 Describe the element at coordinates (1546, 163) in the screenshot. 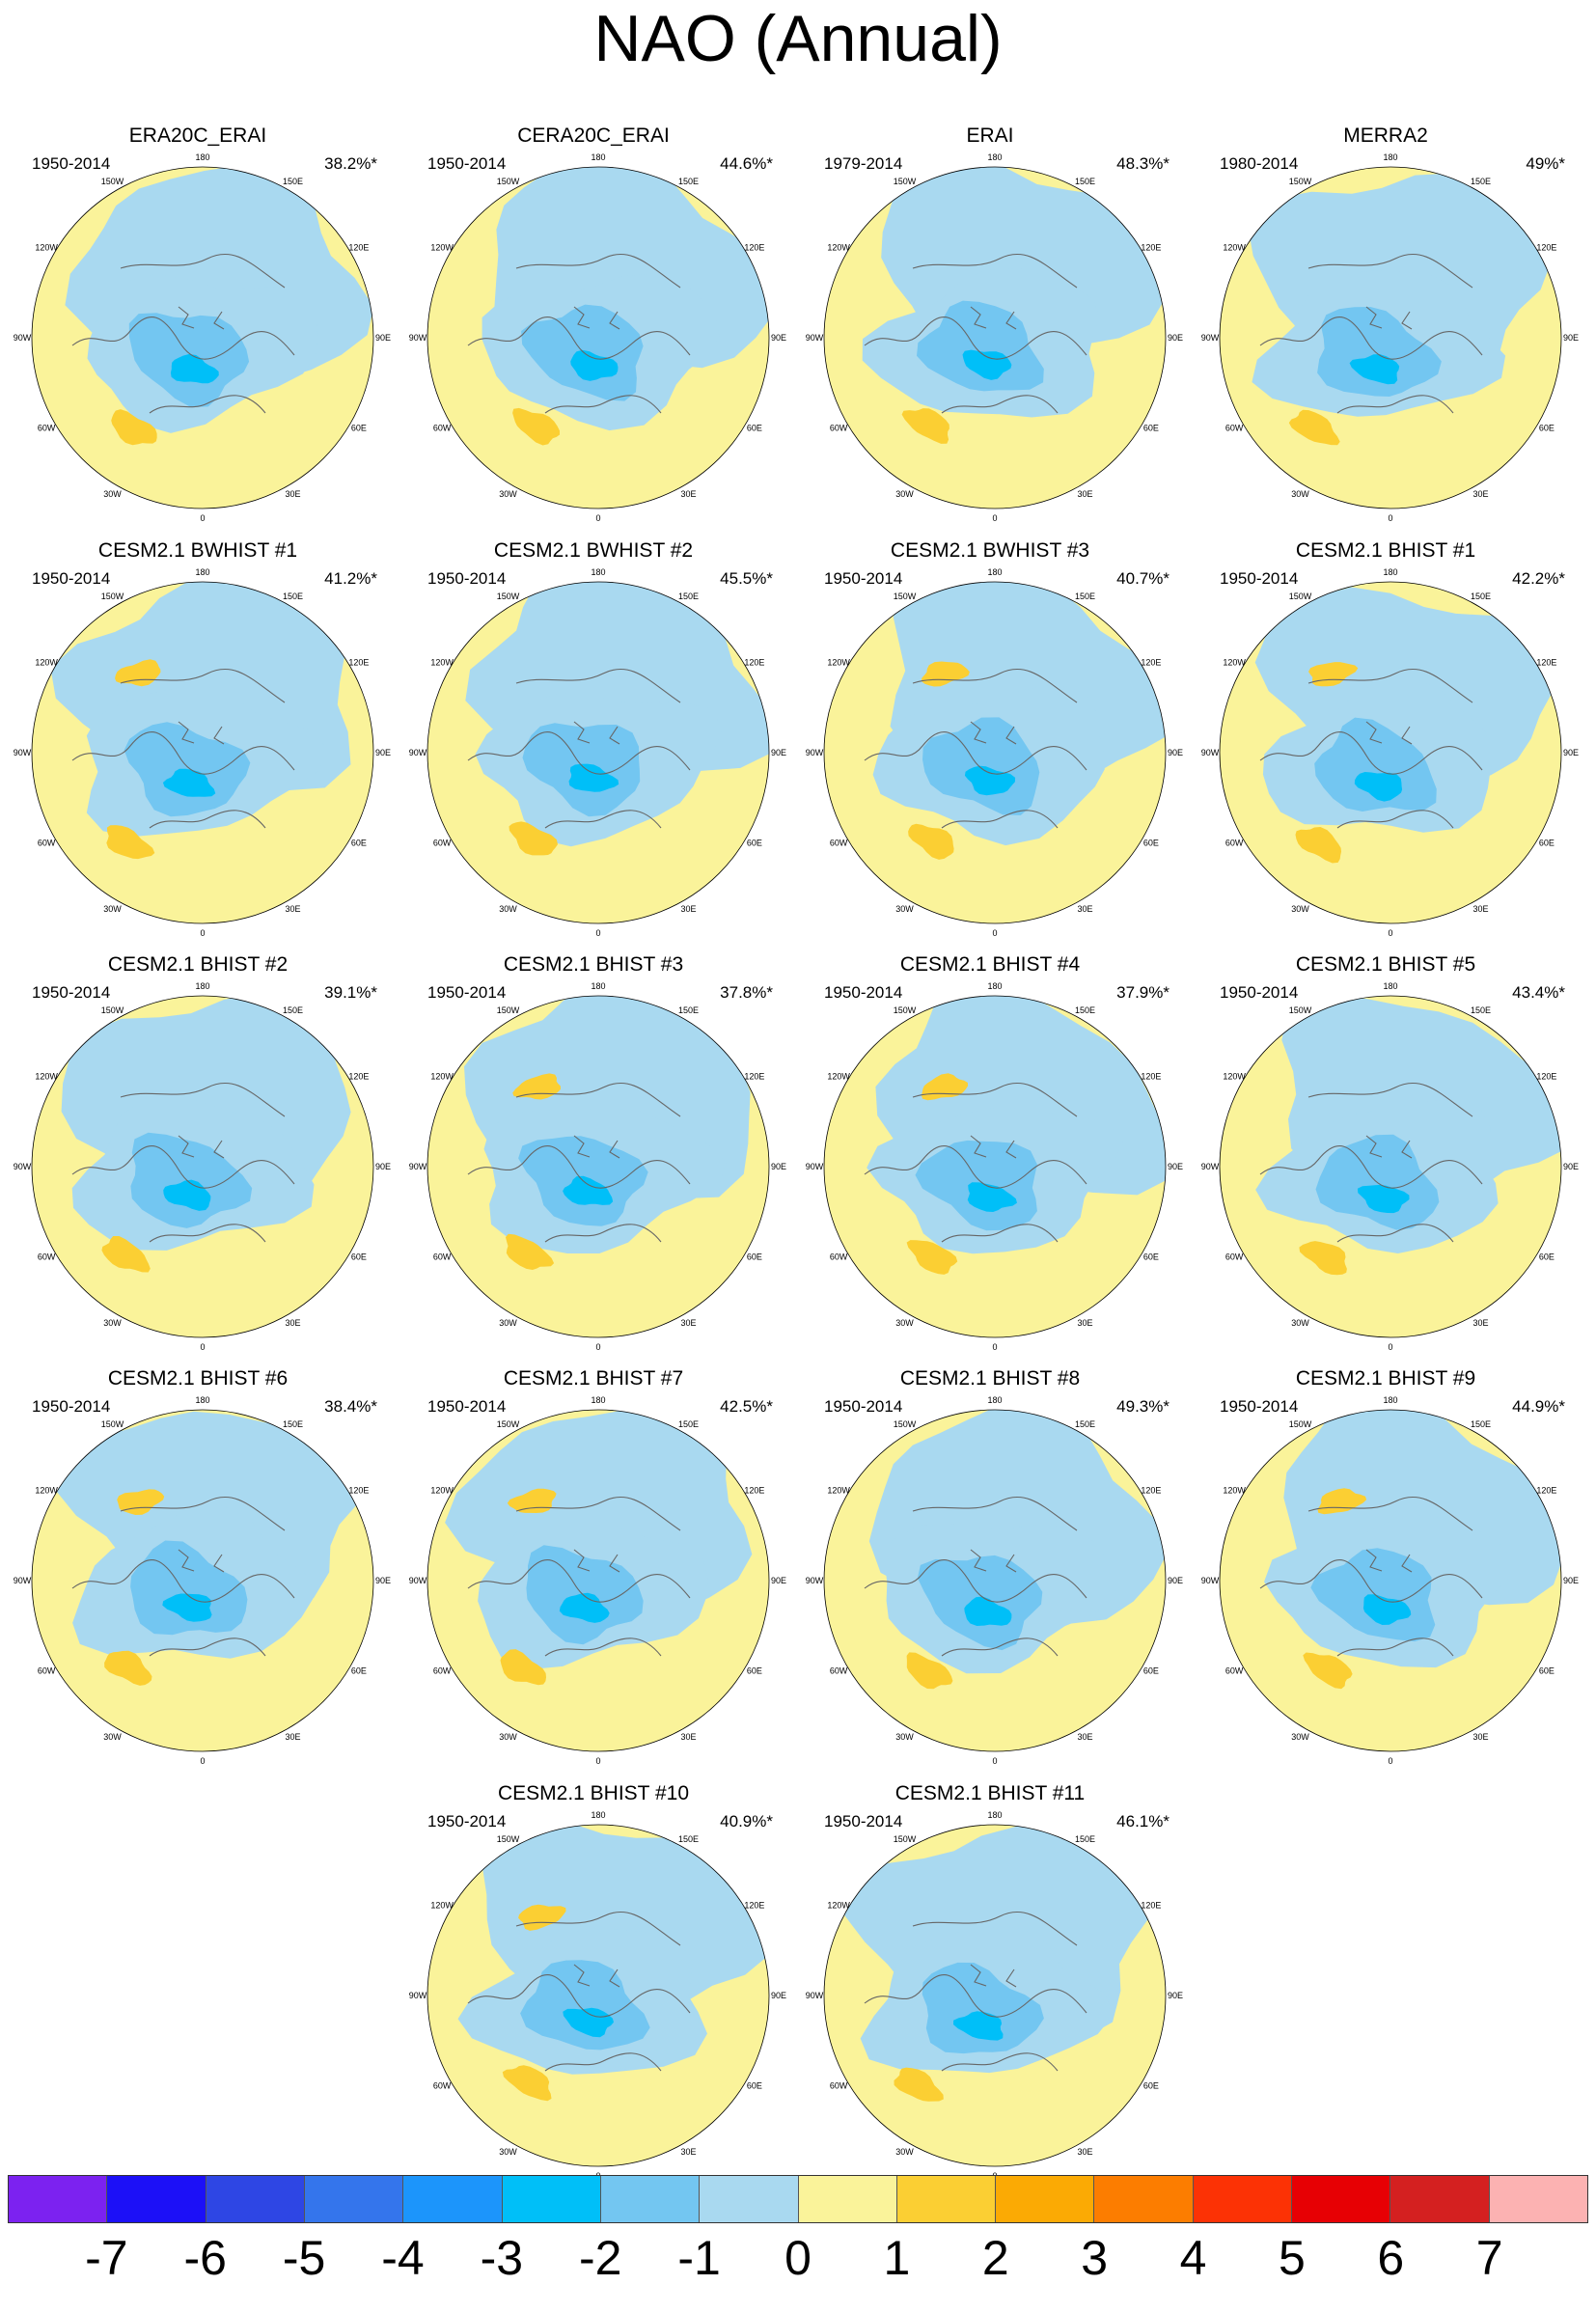

I see `panel-explained-variance: 49%*` at that location.